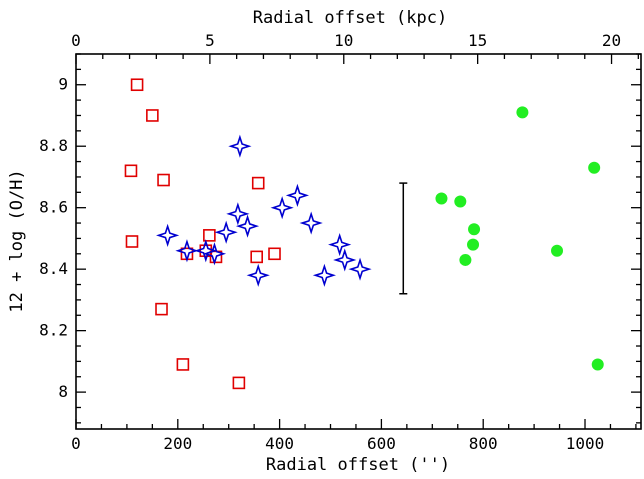 This screenshot has width=644, height=479. Describe the element at coordinates (53, 268) in the screenshot. I see `y-tick-label: 8.4` at that location.